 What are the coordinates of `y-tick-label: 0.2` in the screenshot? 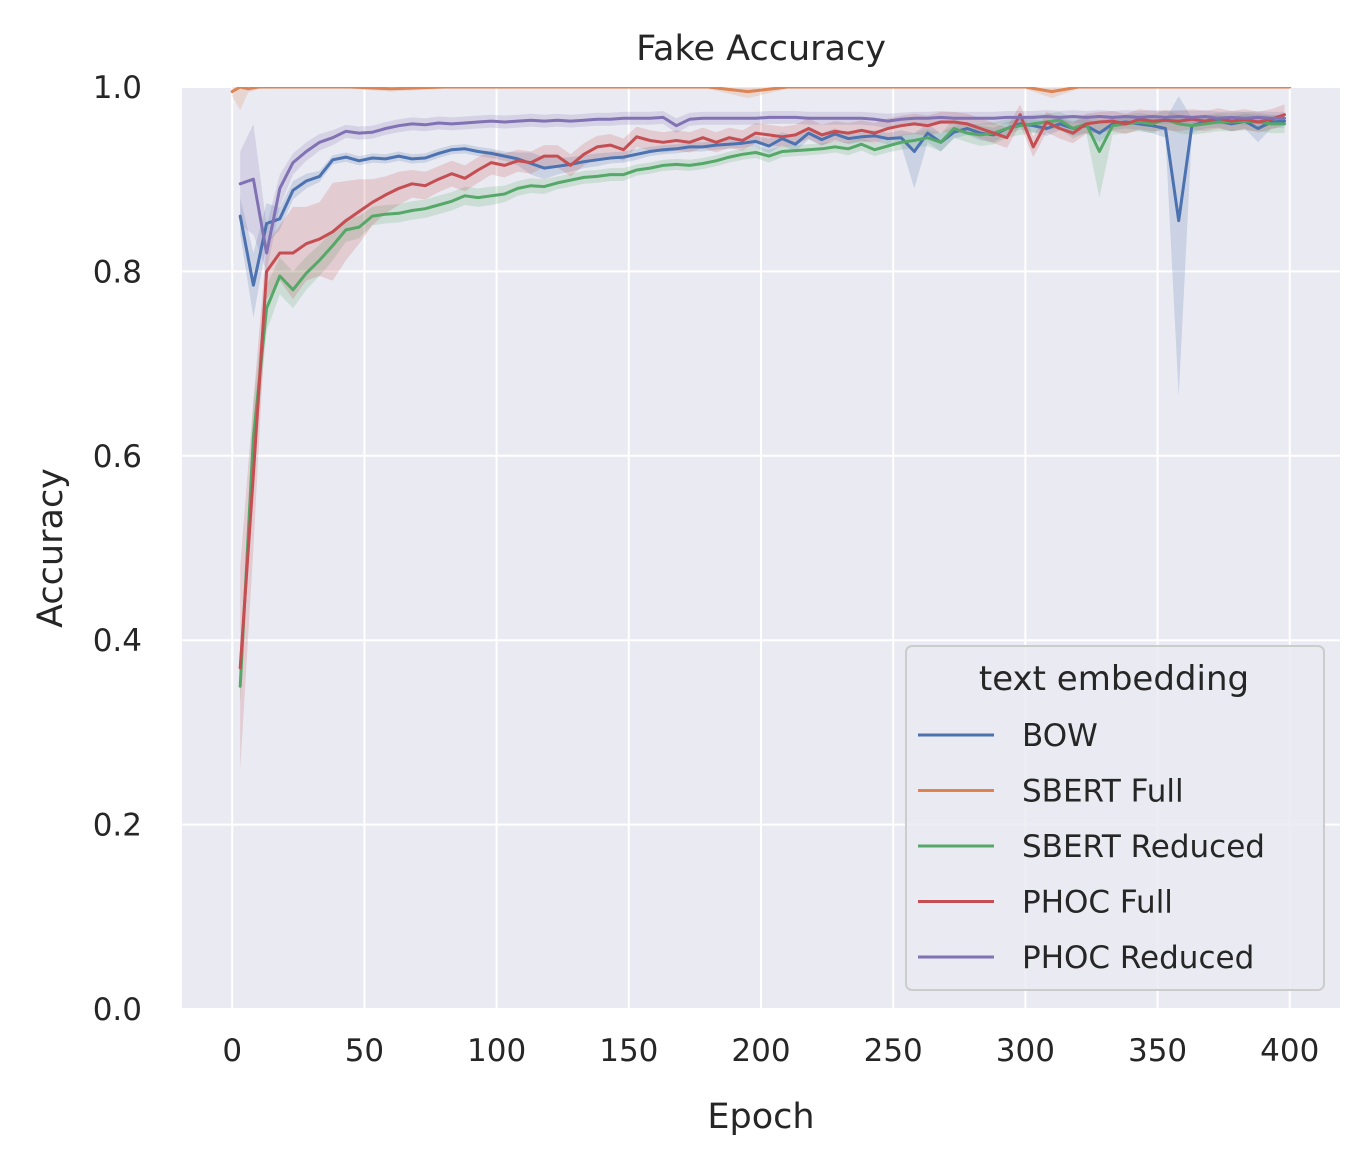 It's located at (117, 826).